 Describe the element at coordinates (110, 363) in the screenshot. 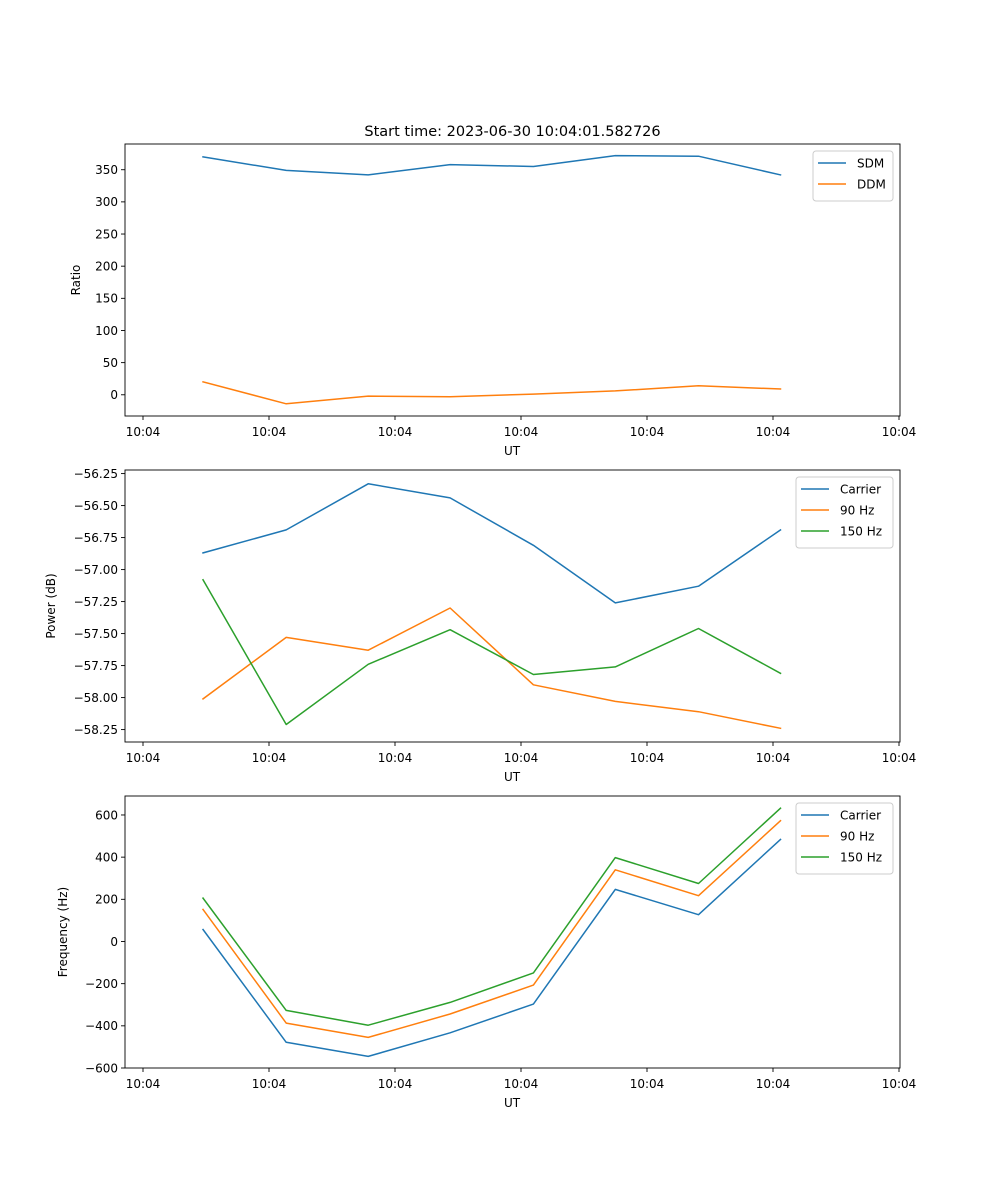

I see `y-tick-label: 50` at that location.